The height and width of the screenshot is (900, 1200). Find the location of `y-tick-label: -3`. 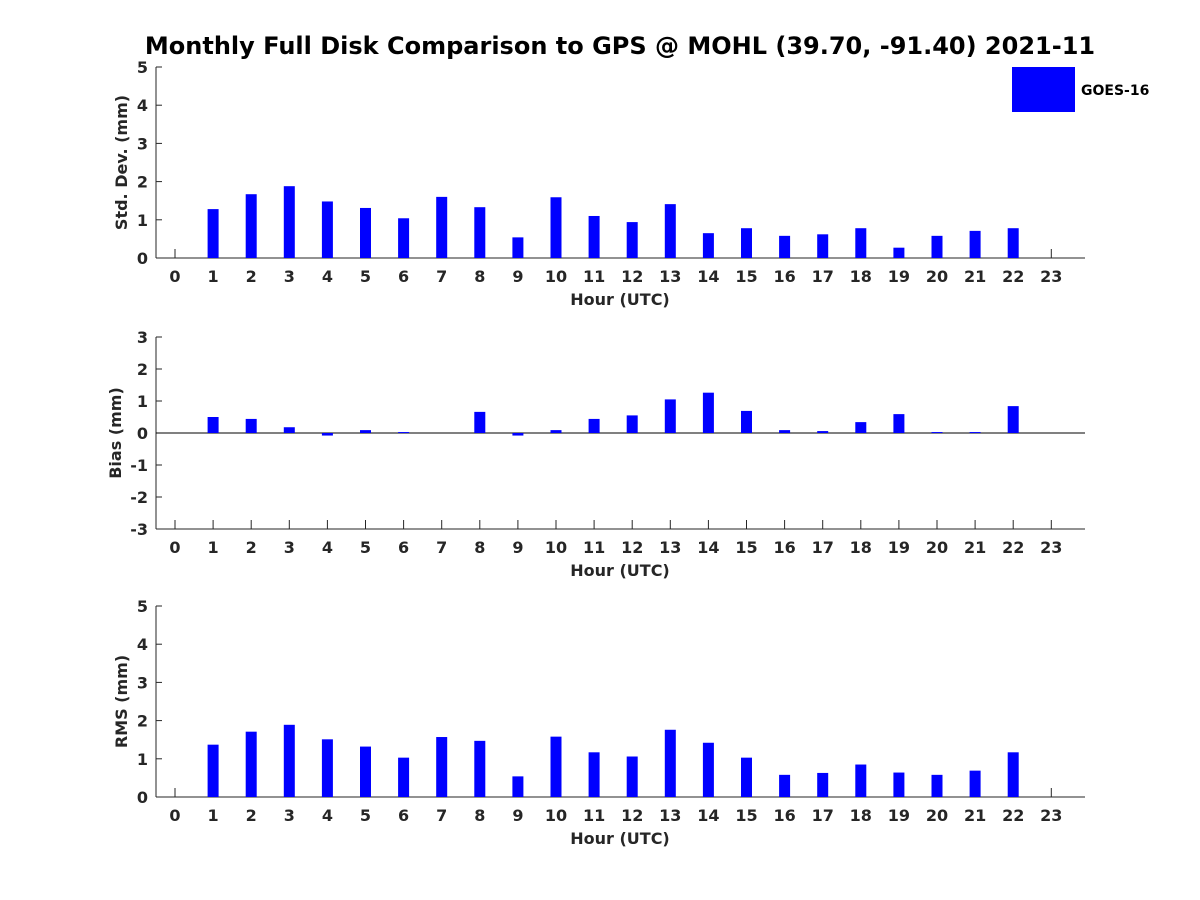

y-tick-label: -3 is located at coordinates (139, 529).